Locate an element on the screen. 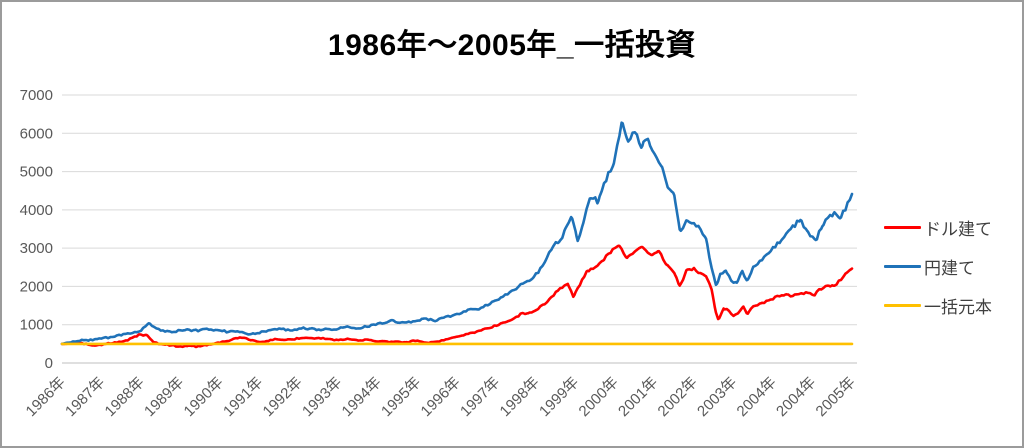  x-tick-label: 1999年 is located at coordinates (559, 397).